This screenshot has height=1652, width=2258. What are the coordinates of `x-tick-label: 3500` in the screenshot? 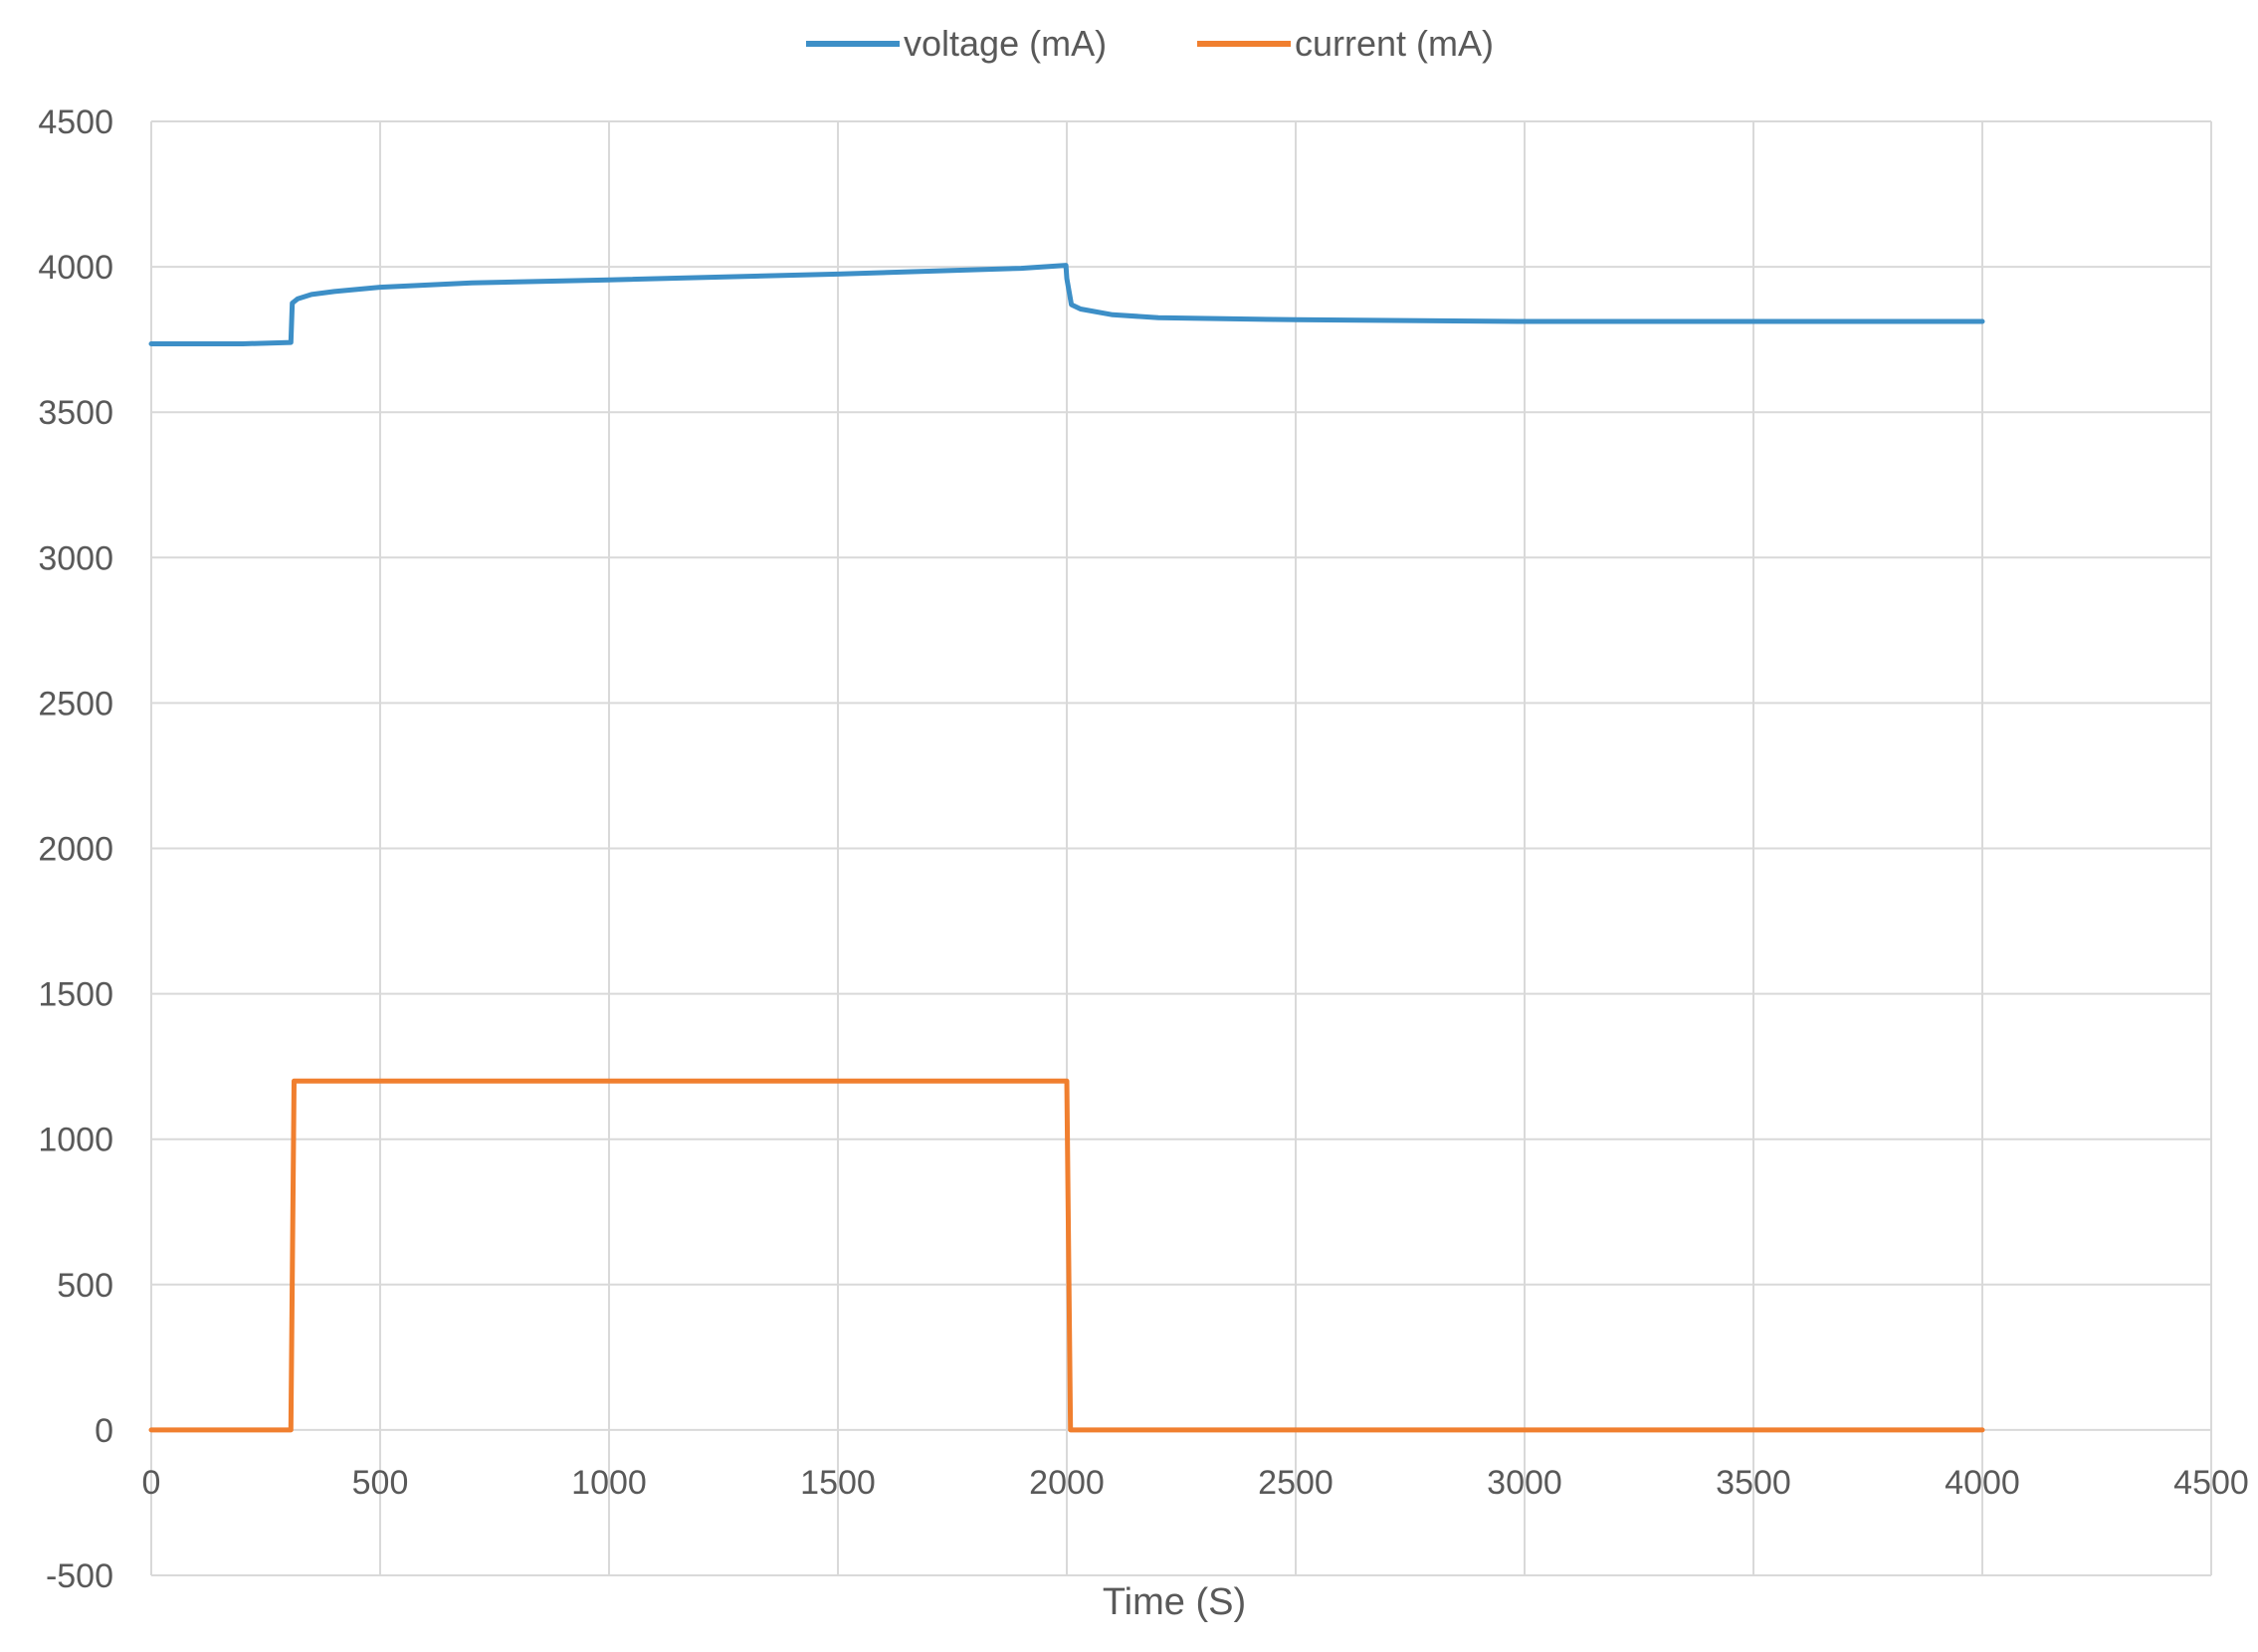 It's located at (1753, 1483).